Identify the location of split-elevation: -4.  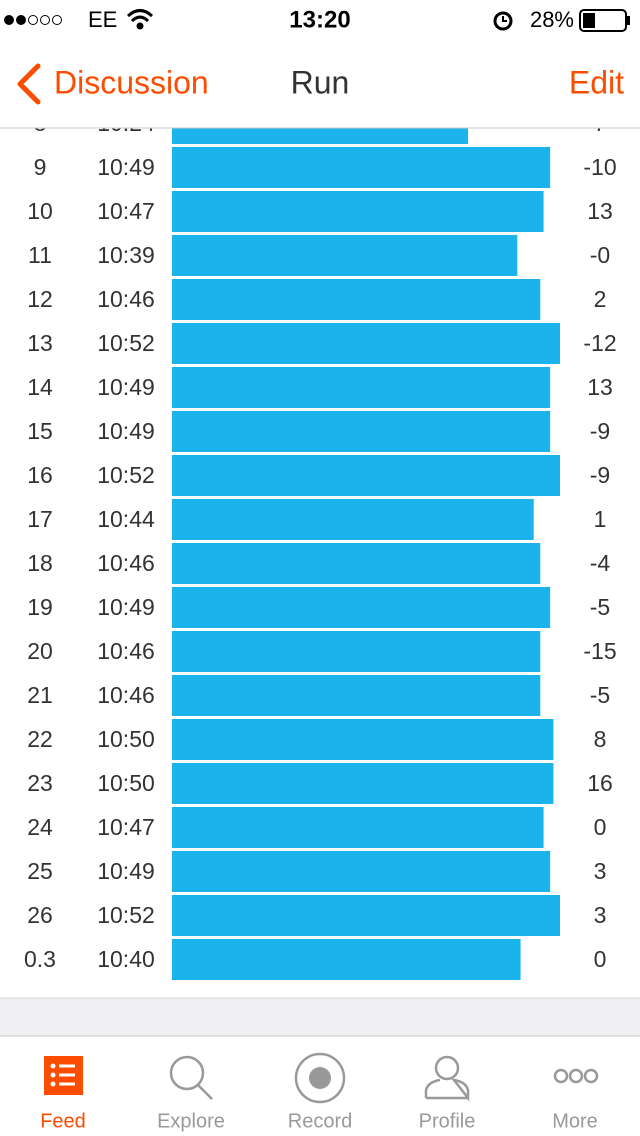
(600, 563).